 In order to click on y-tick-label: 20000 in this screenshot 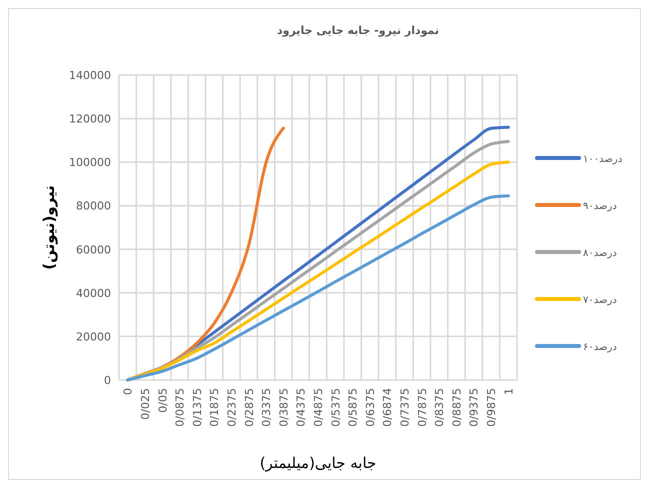, I will do `click(93, 337)`.